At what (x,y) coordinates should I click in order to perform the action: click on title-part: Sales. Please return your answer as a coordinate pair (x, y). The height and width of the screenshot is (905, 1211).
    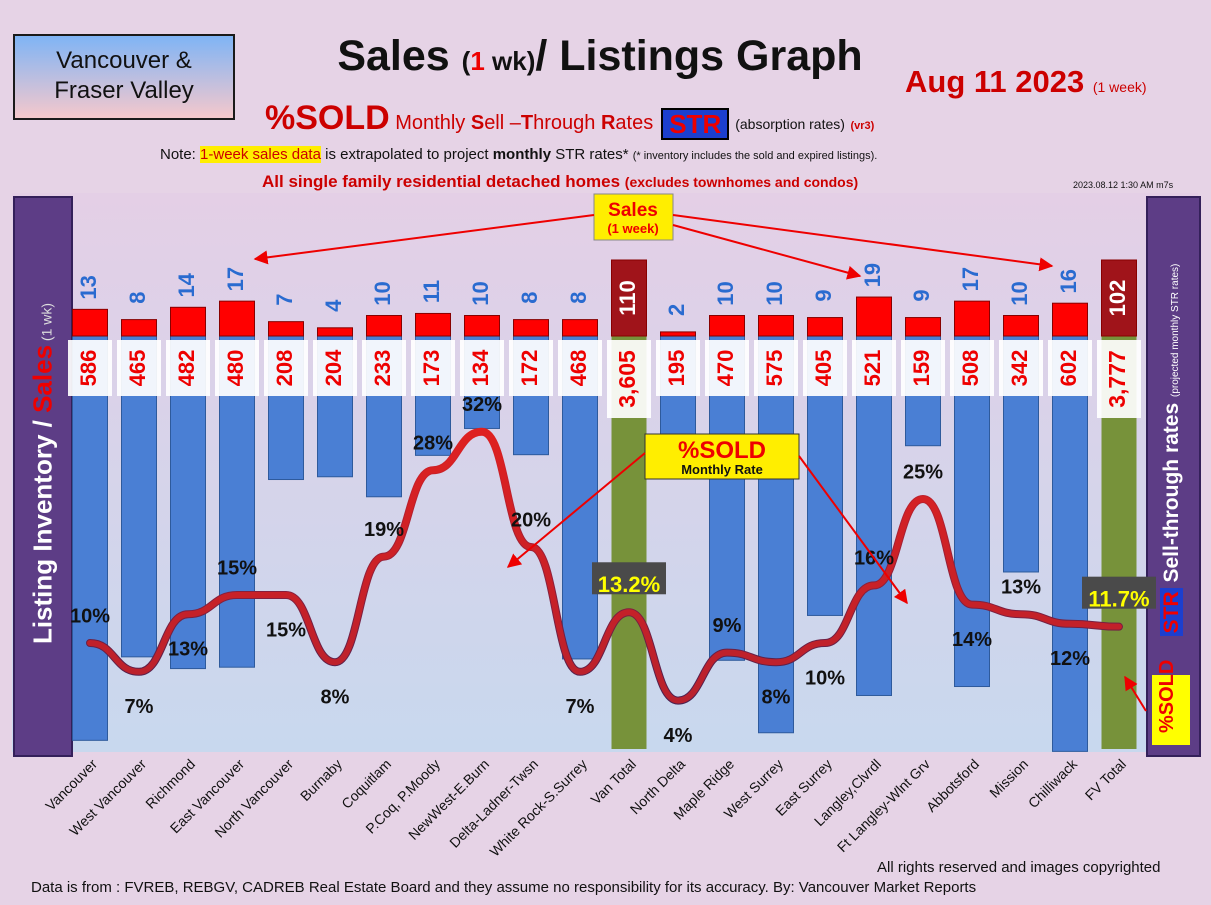
    Looking at the image, I should click on (399, 56).